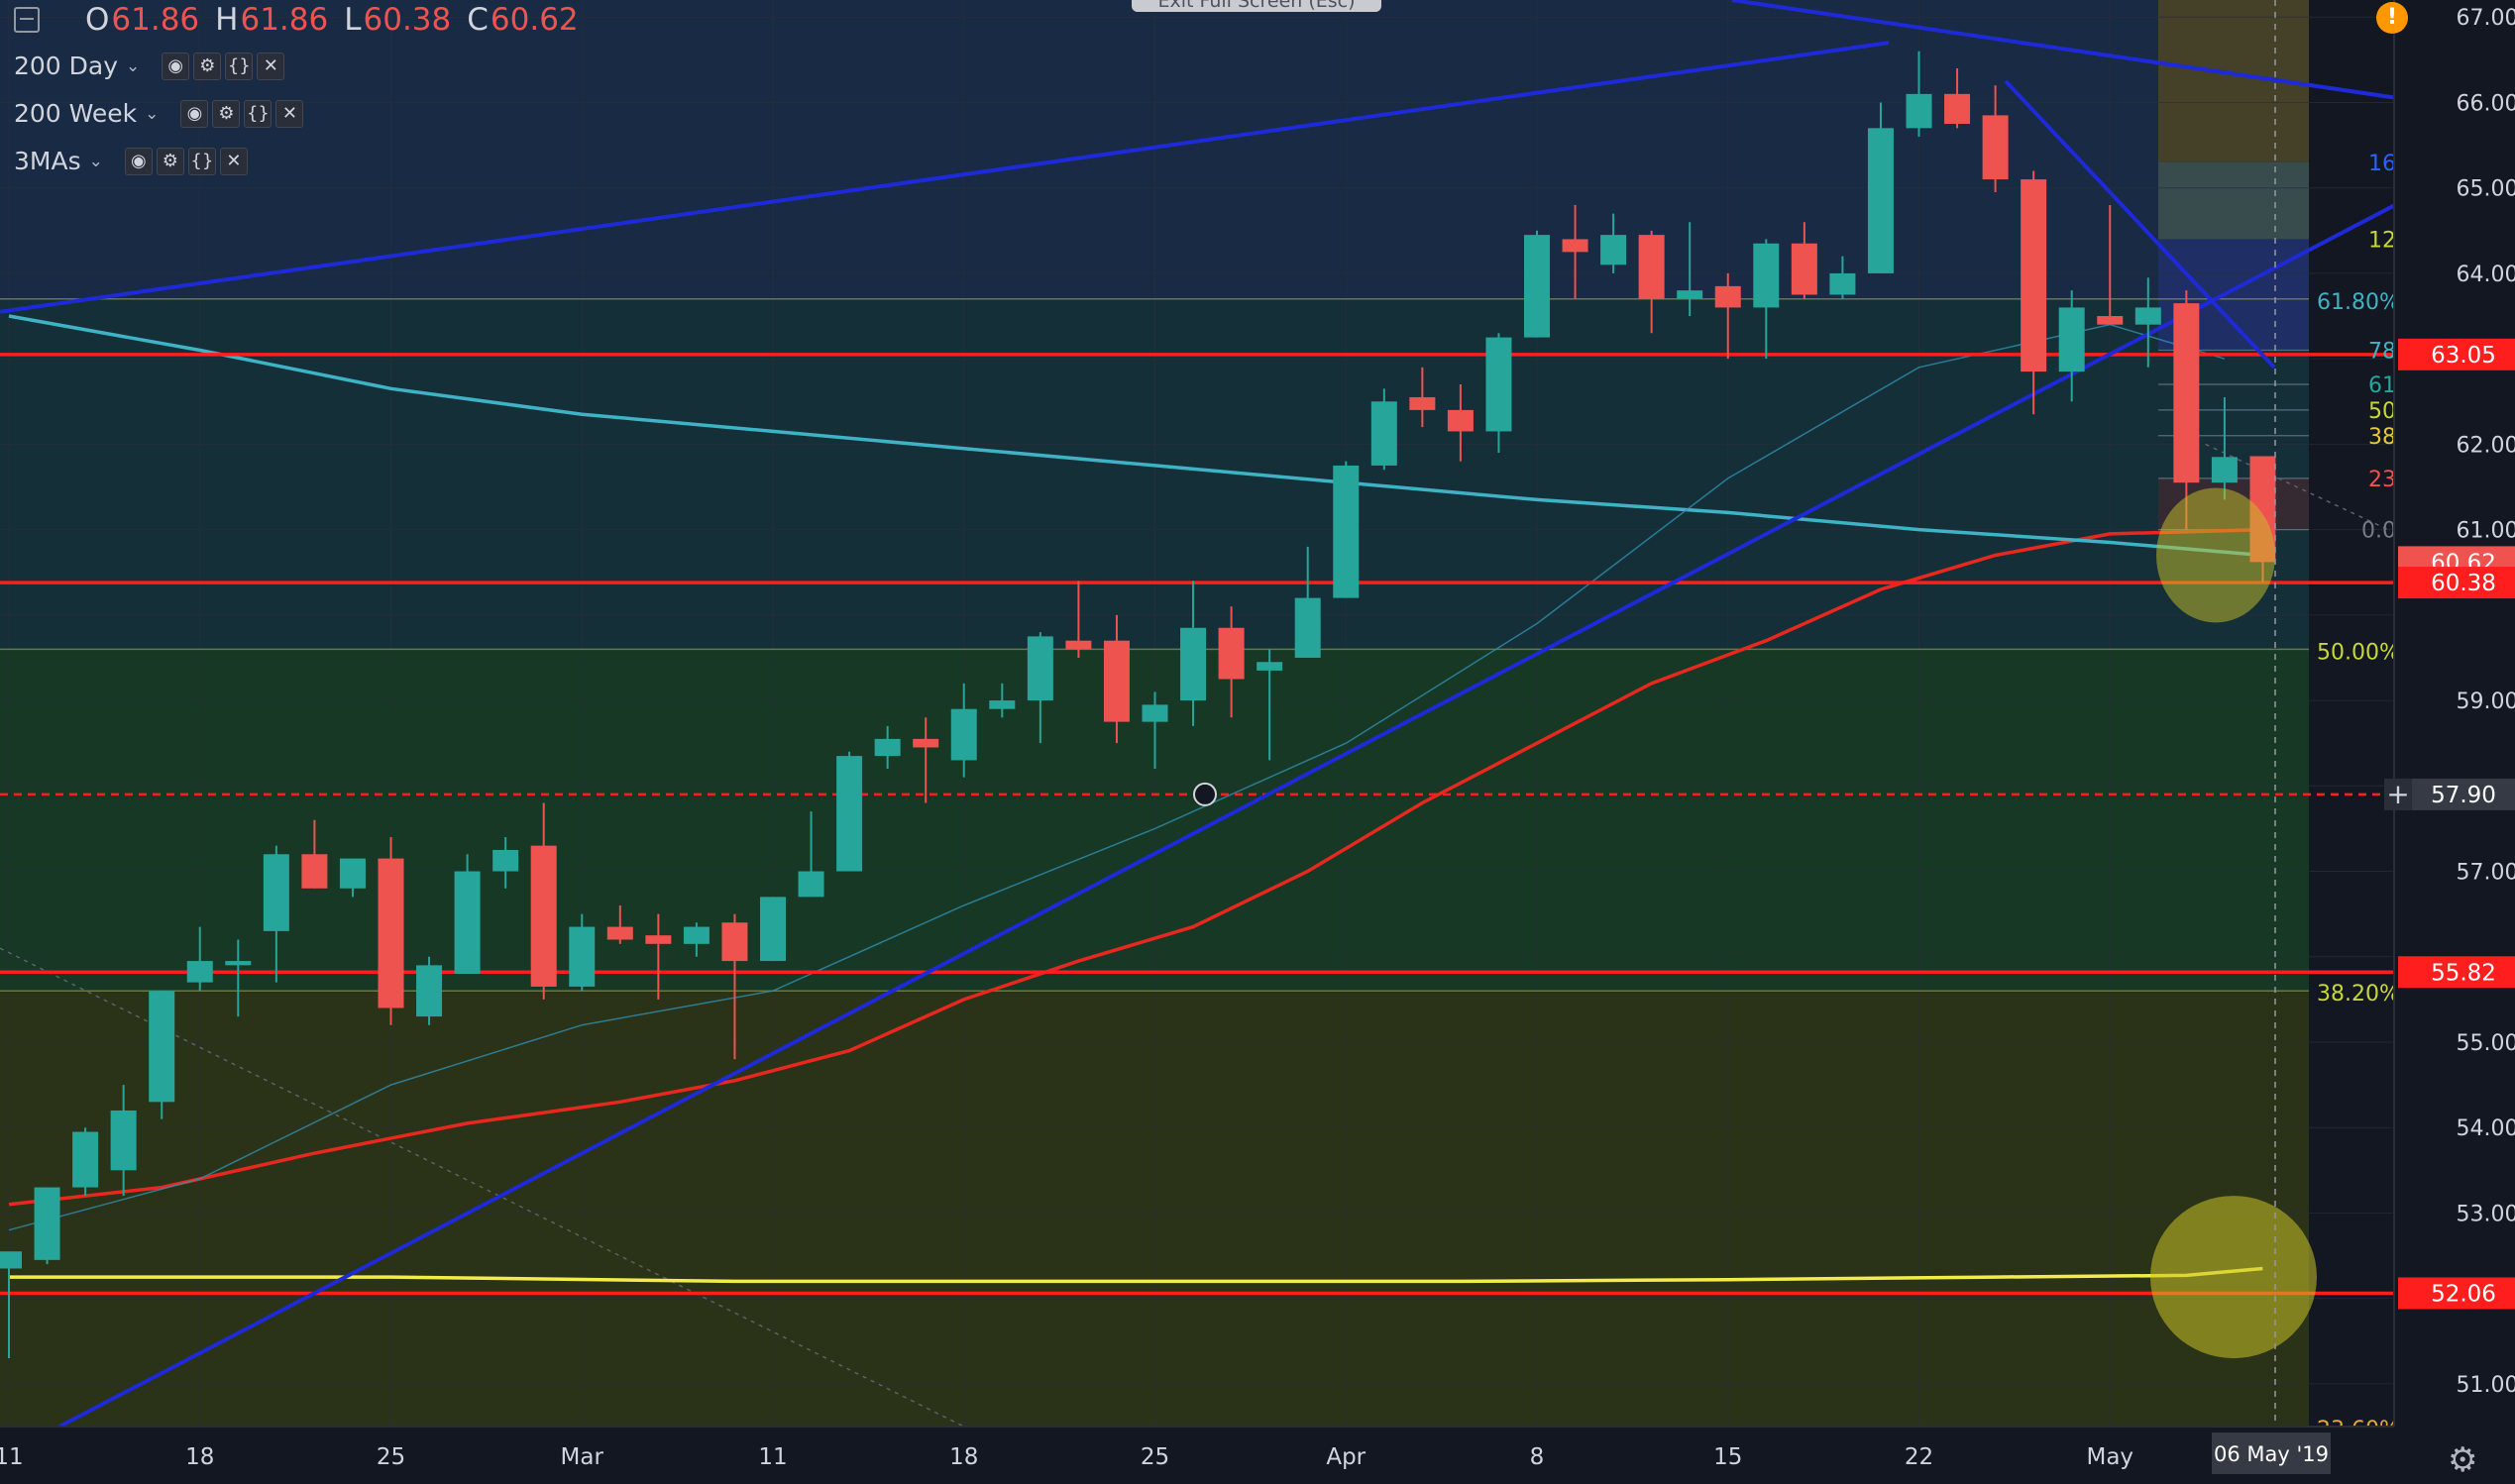 Image resolution: width=2515 pixels, height=1484 pixels. What do you see at coordinates (2463, 583) in the screenshot?
I see `price-tag-label: 60.38` at bounding box center [2463, 583].